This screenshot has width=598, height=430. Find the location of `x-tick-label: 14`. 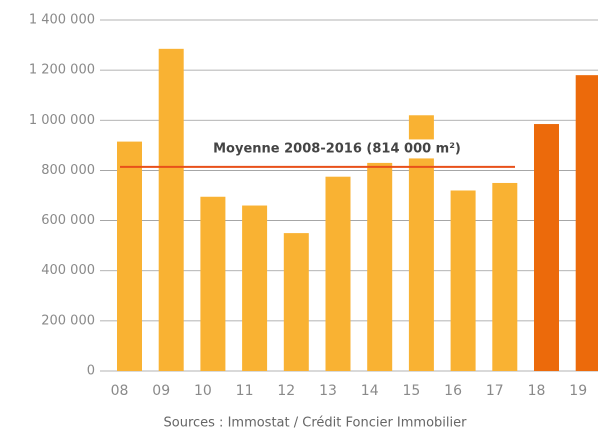

x-tick-label: 14 is located at coordinates (370, 391).